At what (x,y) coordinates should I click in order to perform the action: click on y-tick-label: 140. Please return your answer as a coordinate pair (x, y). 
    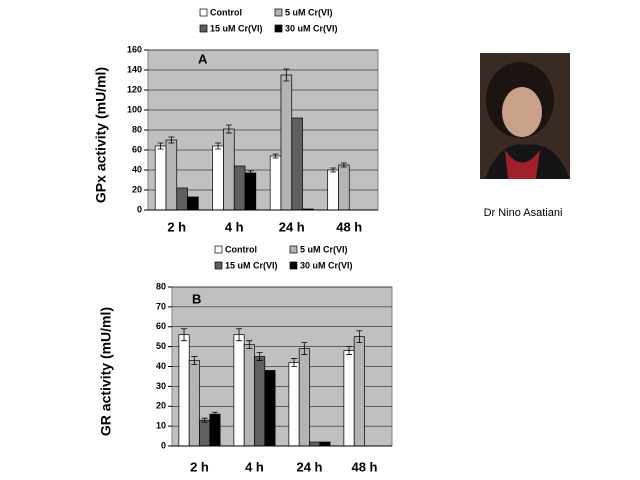
    Looking at the image, I should click on (134, 69).